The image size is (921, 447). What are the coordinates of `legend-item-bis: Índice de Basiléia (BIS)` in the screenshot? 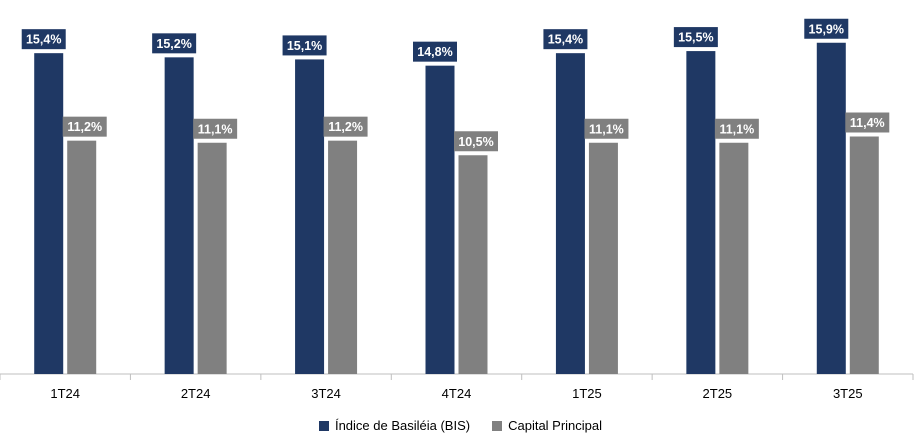 It's located at (394, 425).